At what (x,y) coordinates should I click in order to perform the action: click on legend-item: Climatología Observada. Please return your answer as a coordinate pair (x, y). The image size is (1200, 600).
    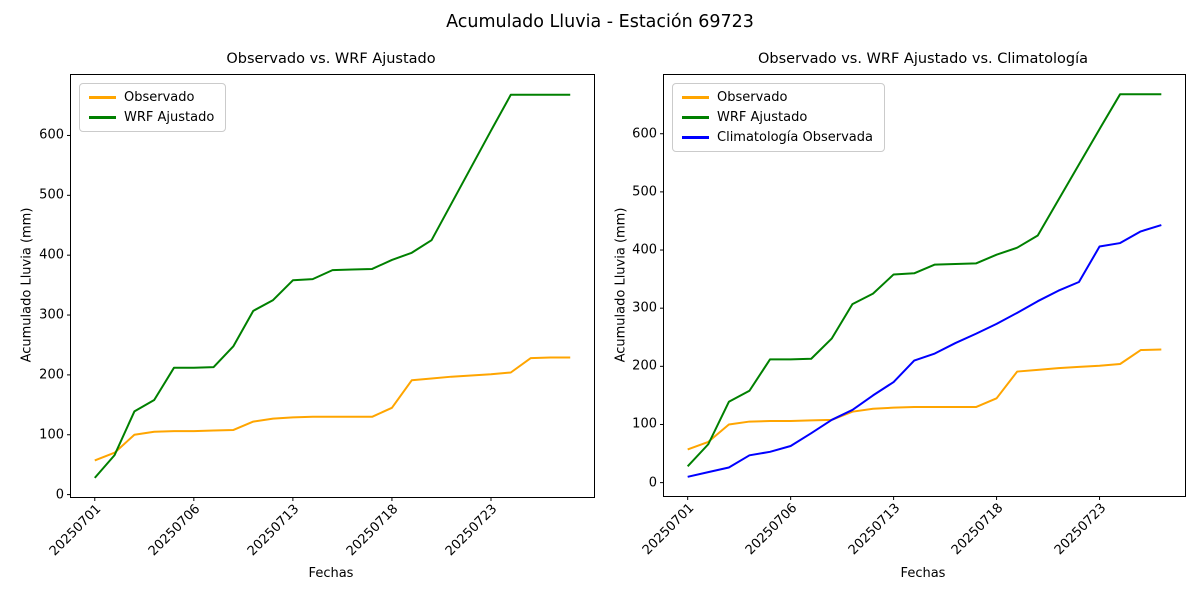
    Looking at the image, I should click on (777, 137).